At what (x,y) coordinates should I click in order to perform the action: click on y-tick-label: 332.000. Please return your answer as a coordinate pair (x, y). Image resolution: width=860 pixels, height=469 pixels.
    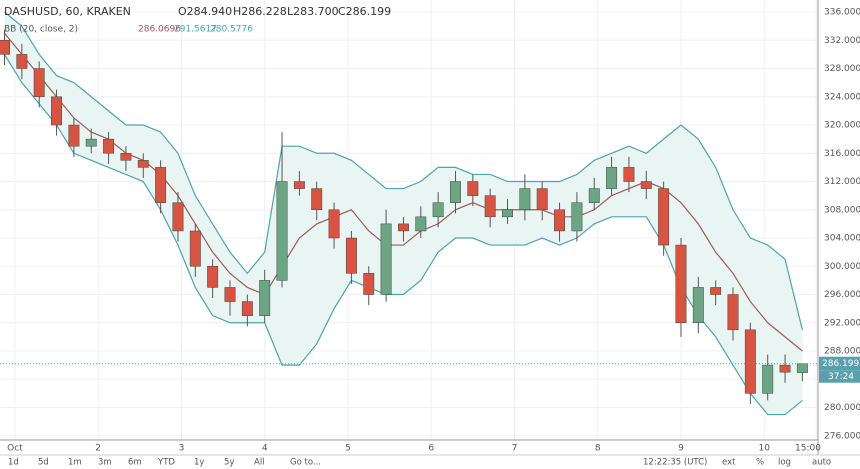
    Looking at the image, I should click on (842, 41).